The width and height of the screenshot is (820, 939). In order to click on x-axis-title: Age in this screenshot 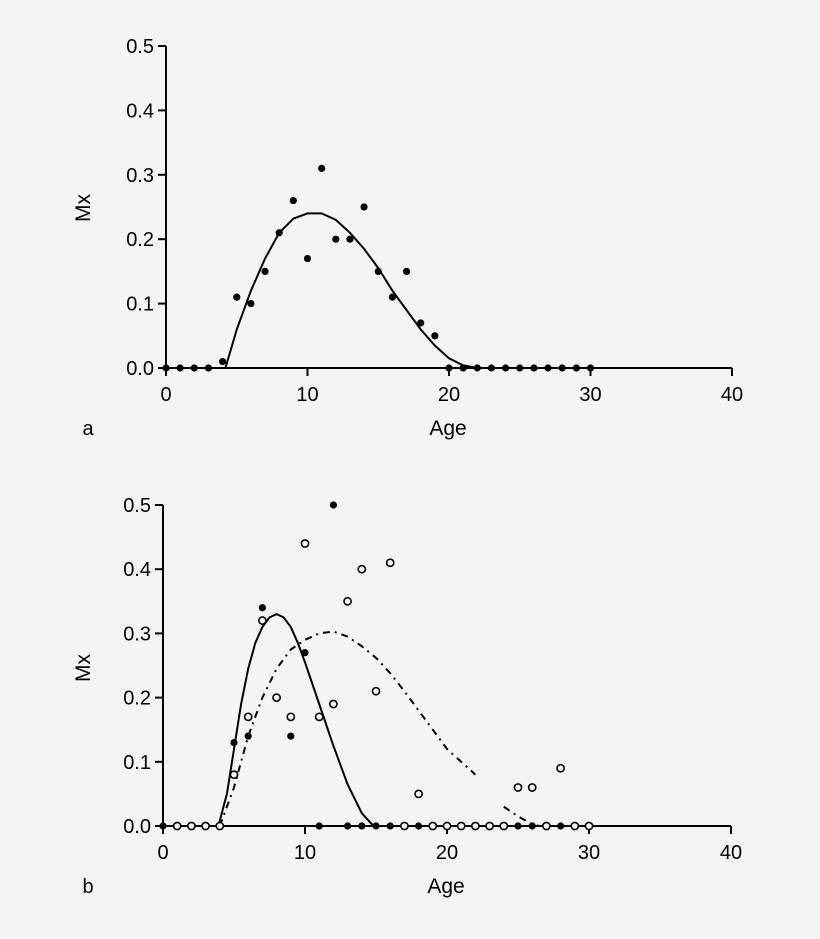, I will do `click(447, 428)`.